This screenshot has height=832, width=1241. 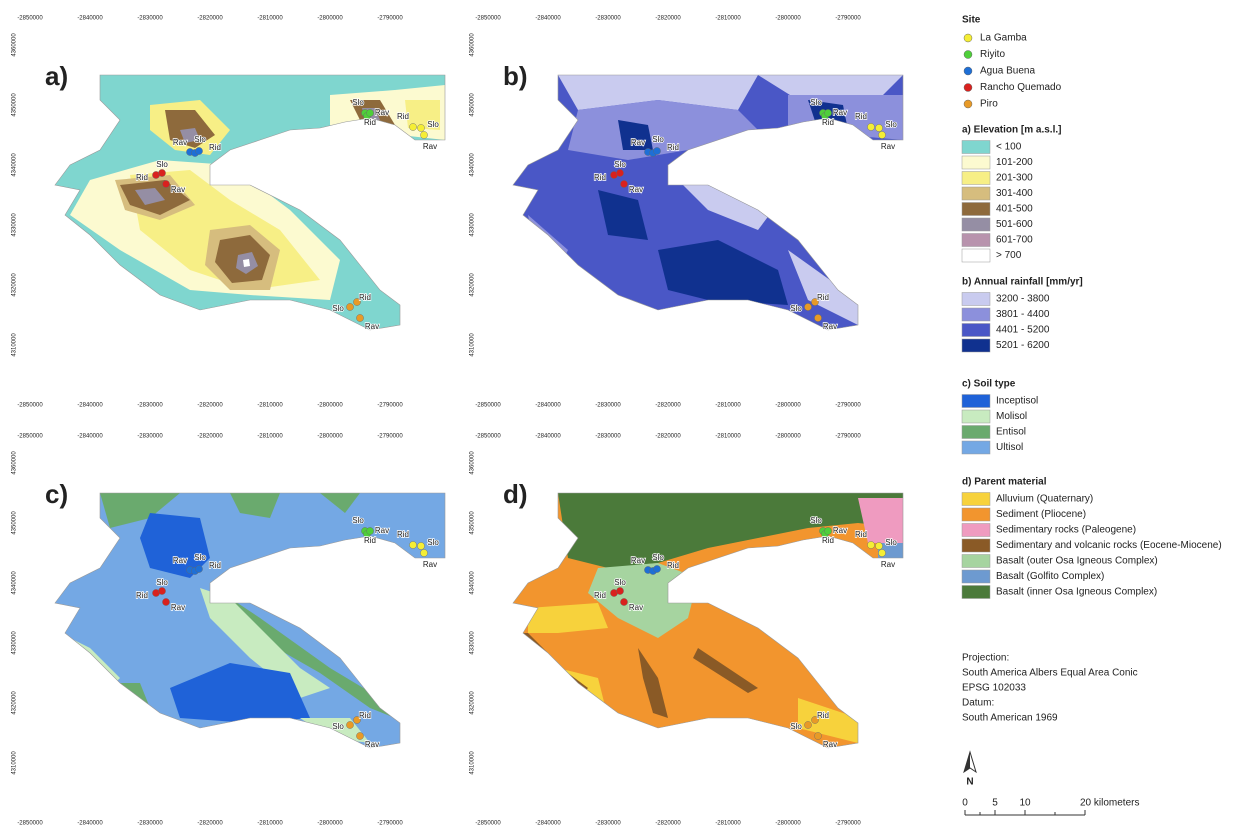 What do you see at coordinates (330, 437) in the screenshot?
I see `x-coord-label: -2800000` at bounding box center [330, 437].